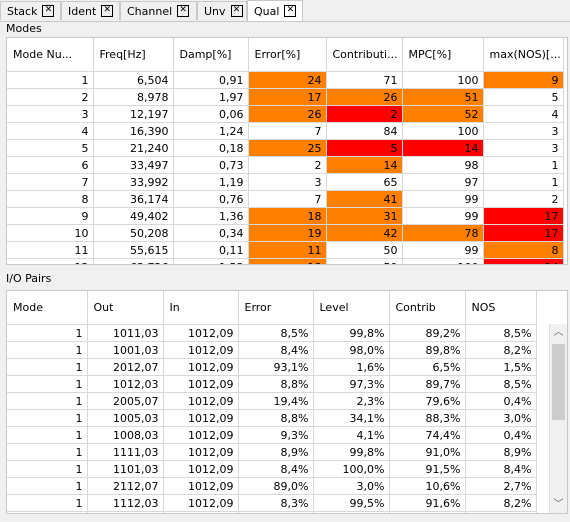  What do you see at coordinates (351, 308) in the screenshot?
I see `io-column-header: Level` at bounding box center [351, 308].